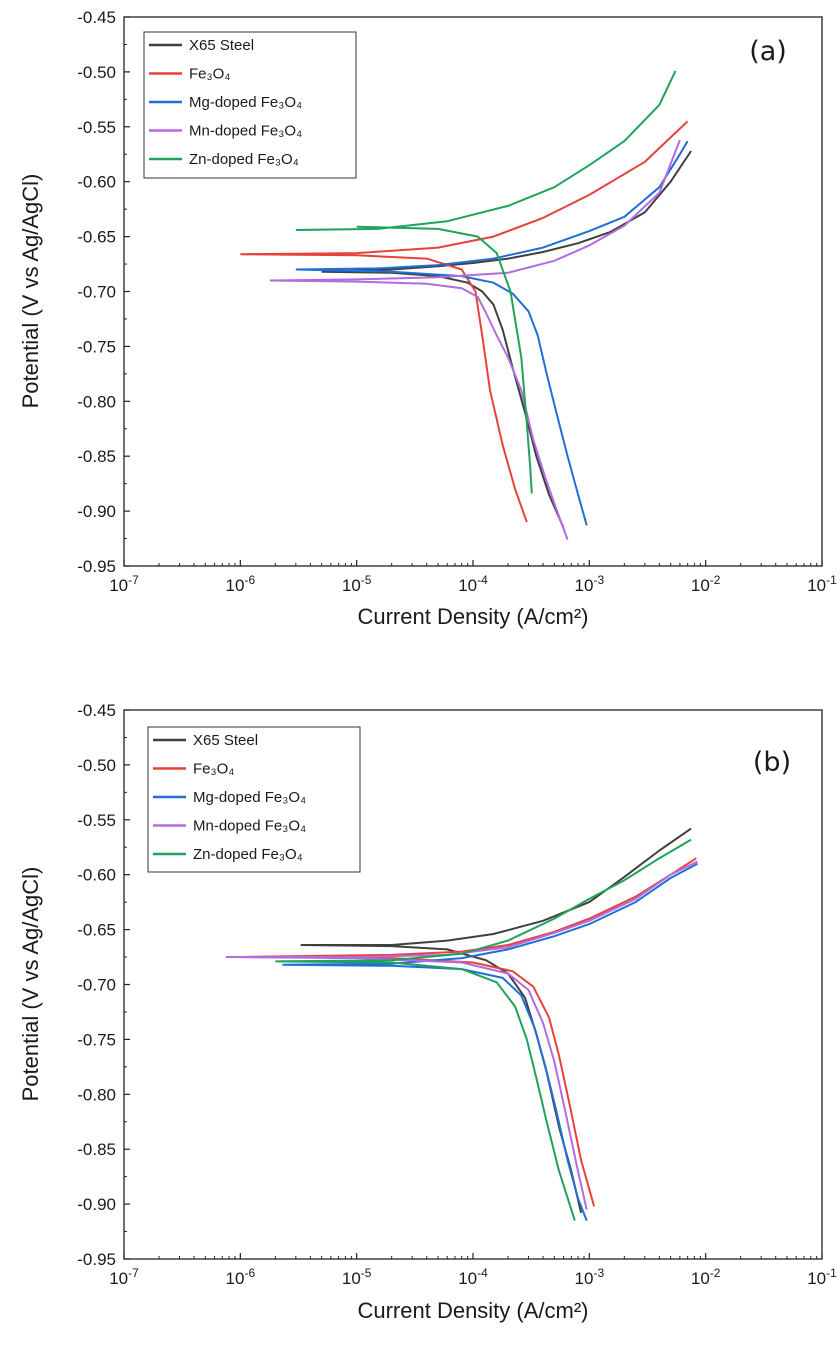 This screenshot has height=1354, width=840. Describe the element at coordinates (772, 762) in the screenshot. I see `panel-label: (b)` at that location.